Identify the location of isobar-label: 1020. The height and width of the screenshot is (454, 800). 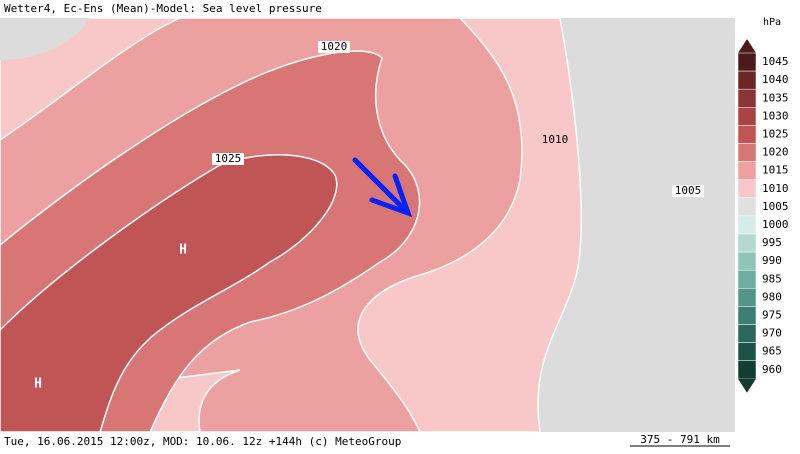
(334, 46).